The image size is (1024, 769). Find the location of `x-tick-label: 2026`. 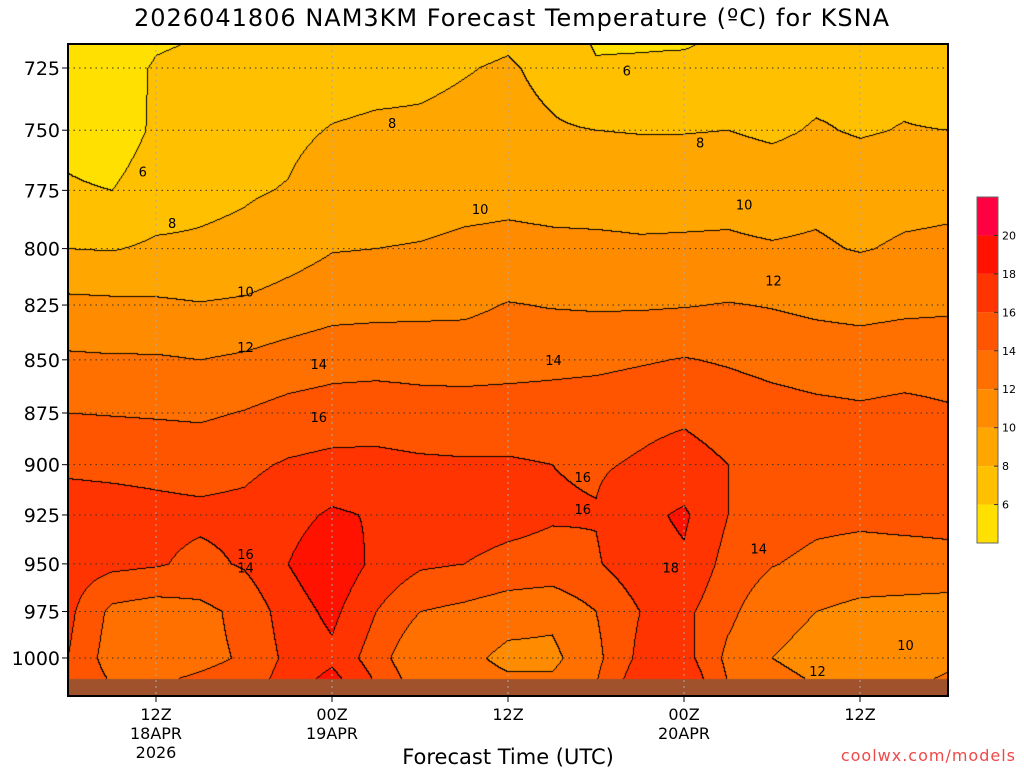

x-tick-label: 2026 is located at coordinates (156, 752).